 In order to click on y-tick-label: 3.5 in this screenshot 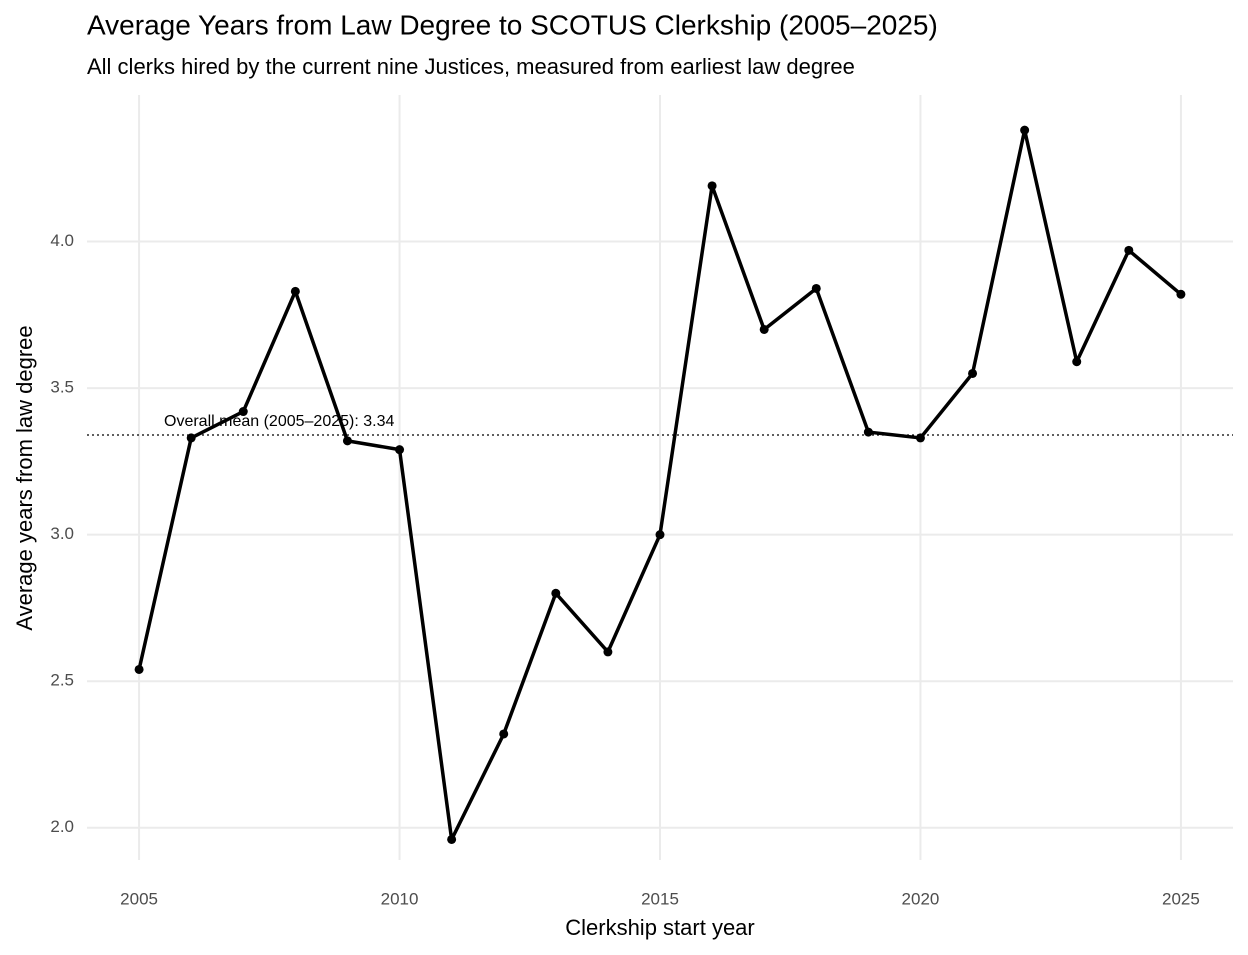, I will do `click(62, 387)`.